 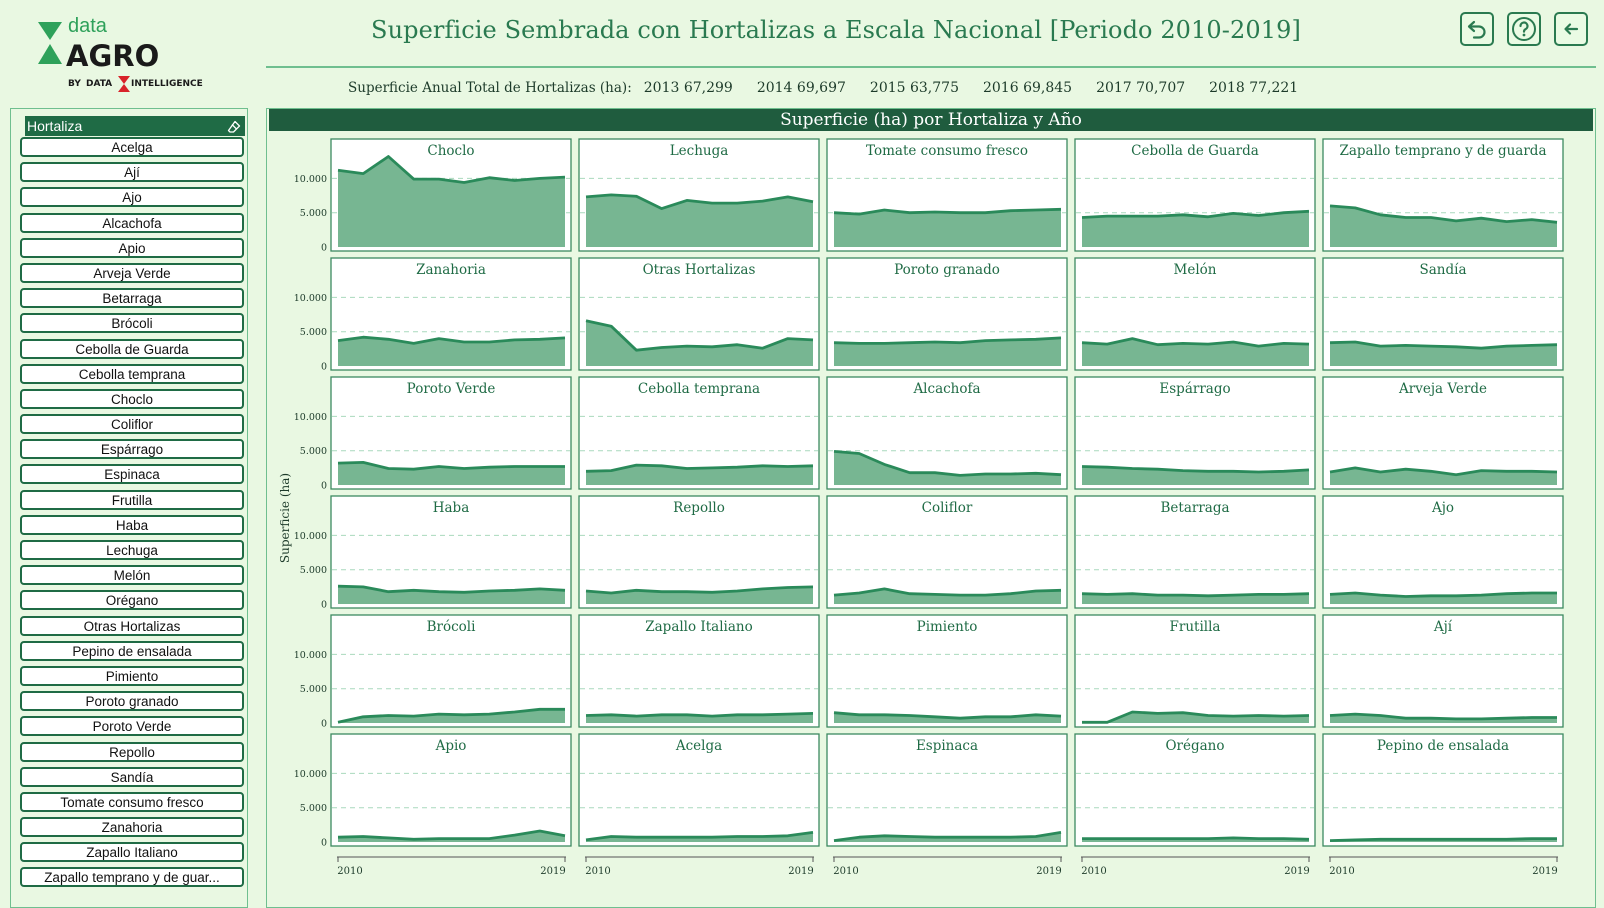 What do you see at coordinates (132, 776) in the screenshot?
I see `hortaliza-option: Sandía` at bounding box center [132, 776].